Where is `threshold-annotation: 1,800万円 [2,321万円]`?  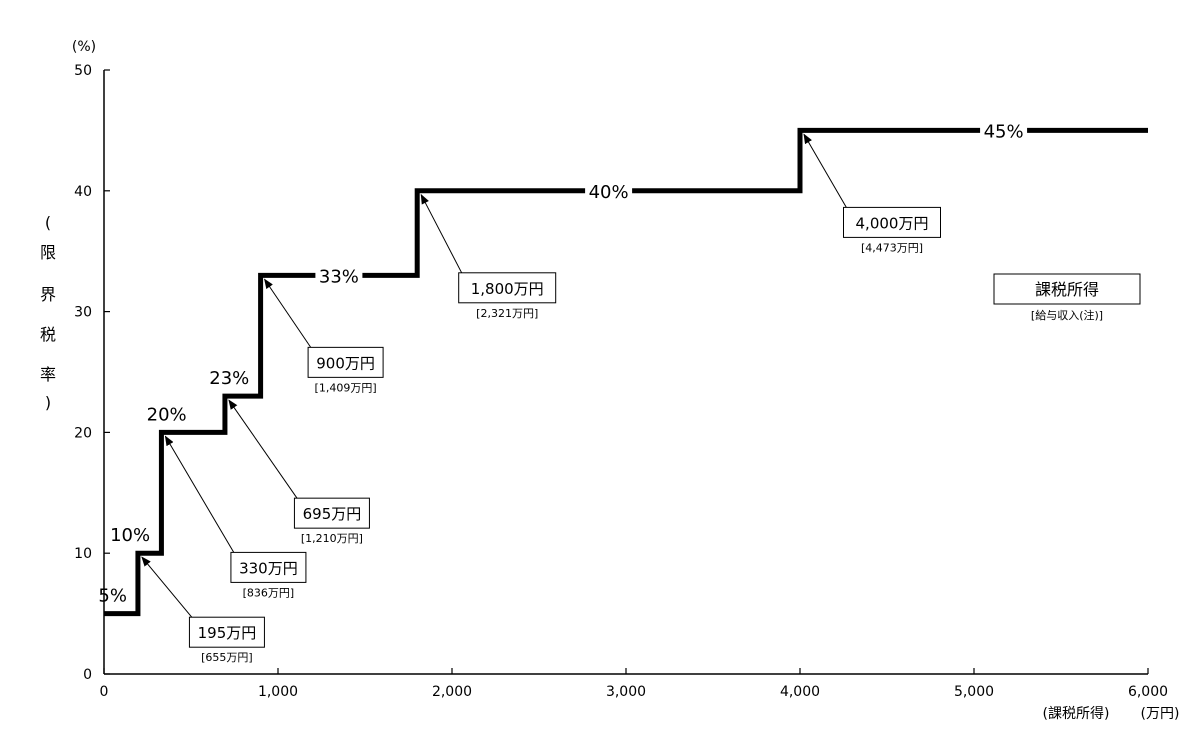 threshold-annotation: 1,800万円 [2,321万円] is located at coordinates (488, 256).